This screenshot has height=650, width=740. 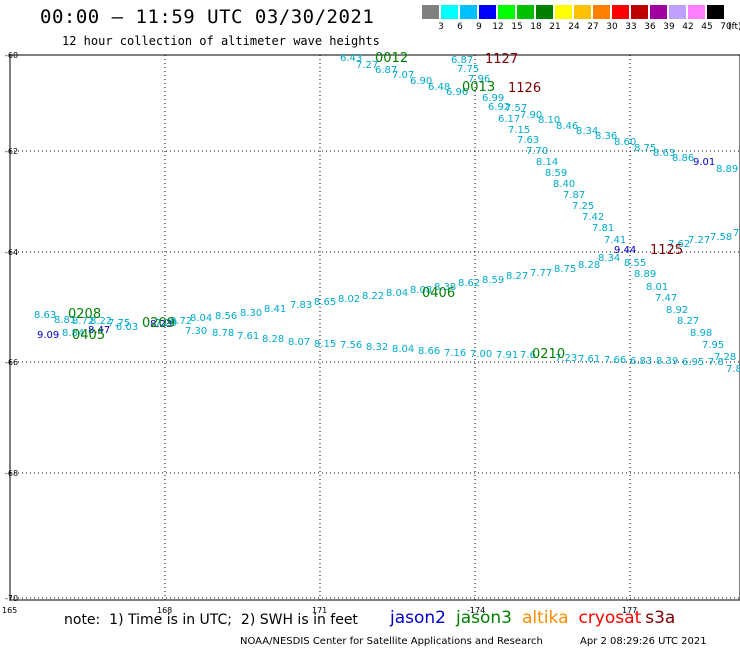 What do you see at coordinates (127, 327) in the screenshot?
I see `swh-value: 6.03` at bounding box center [127, 327].